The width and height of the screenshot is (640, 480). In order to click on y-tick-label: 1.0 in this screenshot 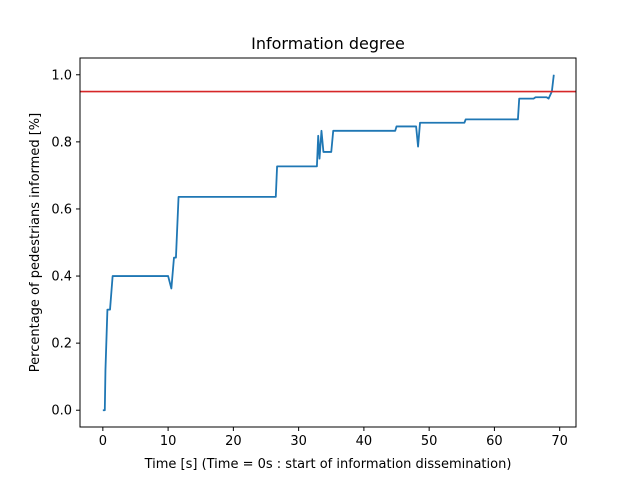, I will do `click(61, 75)`.